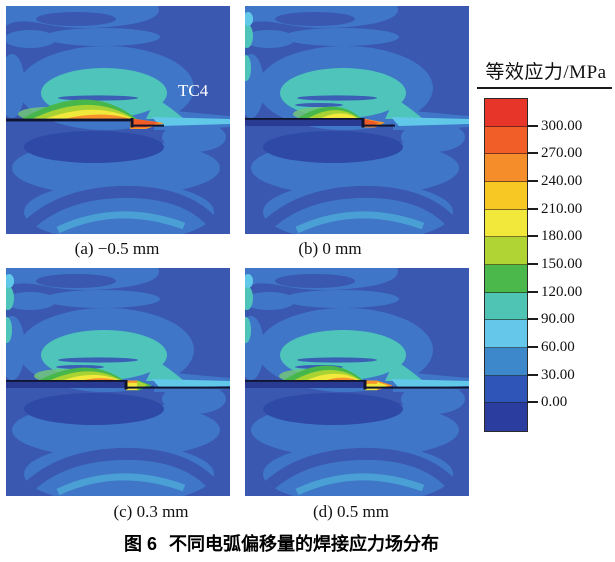 Image resolution: width=615 pixels, height=562 pixels. I want to click on stress-contour-svg-b, so click(357, 120).